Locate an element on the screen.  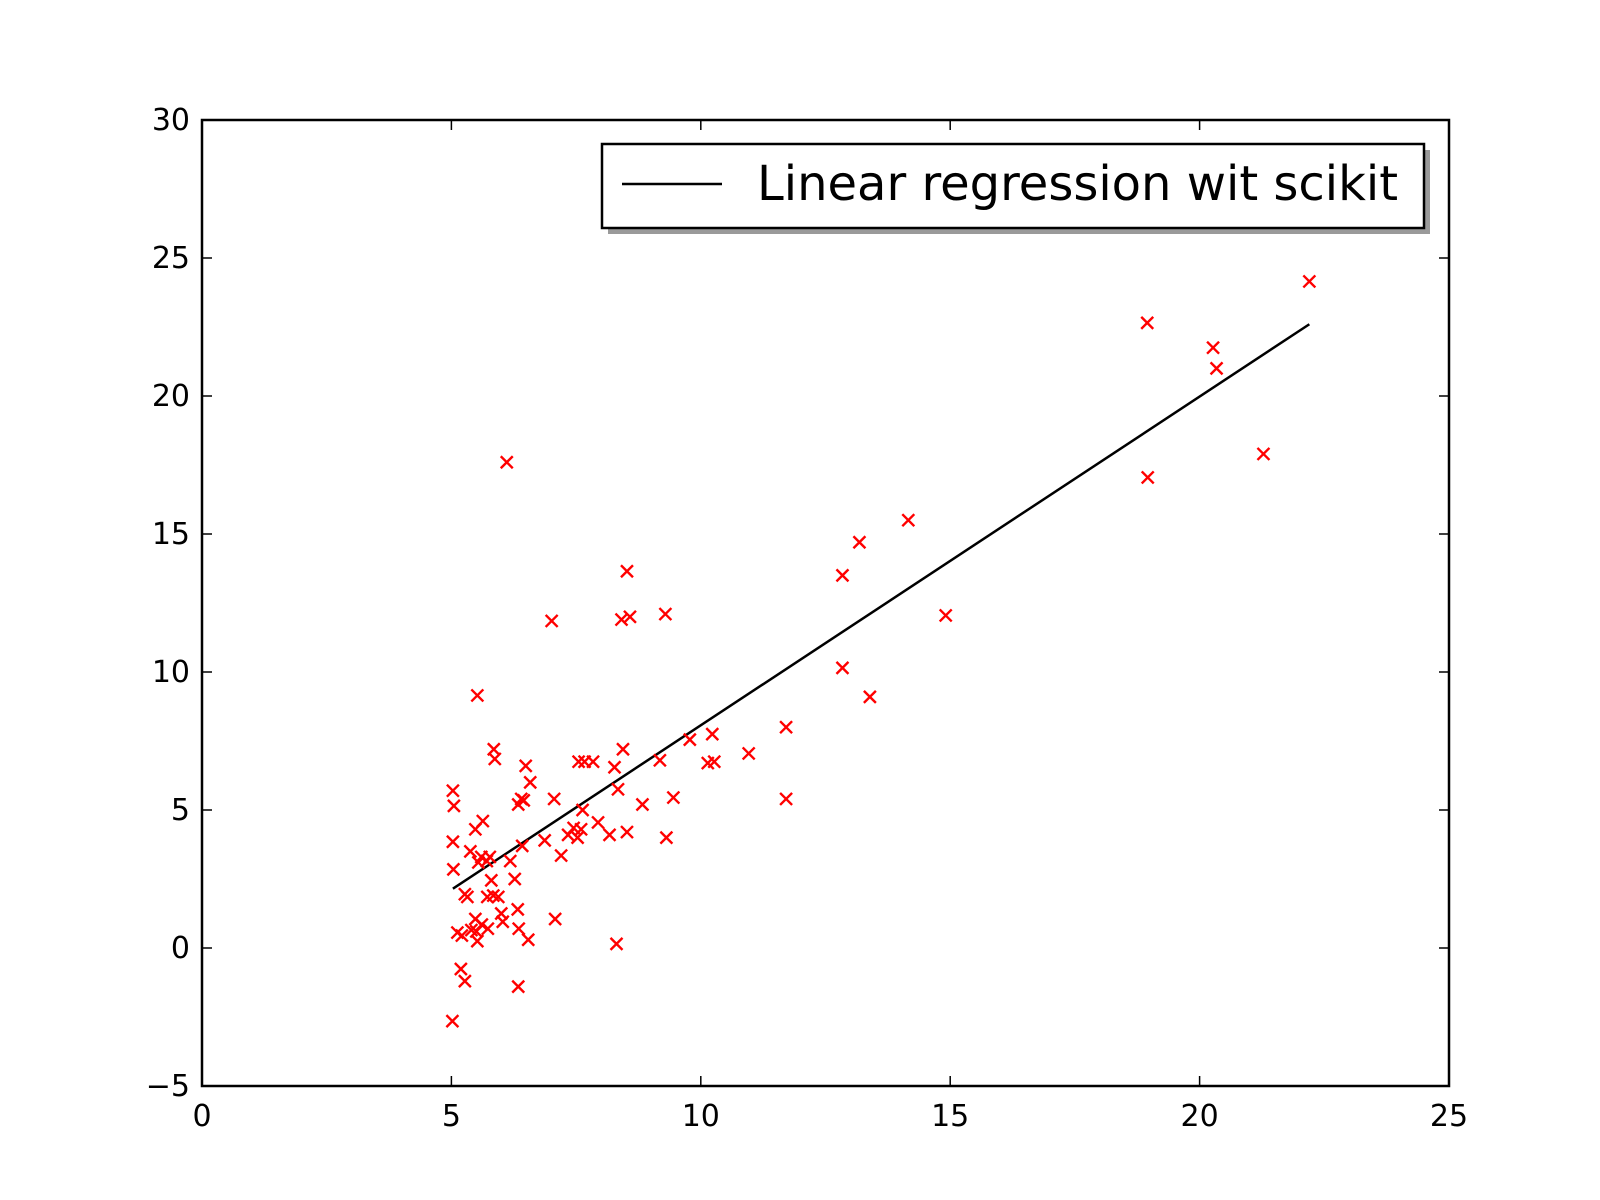
legend-label: Linear regression wit scikit is located at coordinates (1077, 184).